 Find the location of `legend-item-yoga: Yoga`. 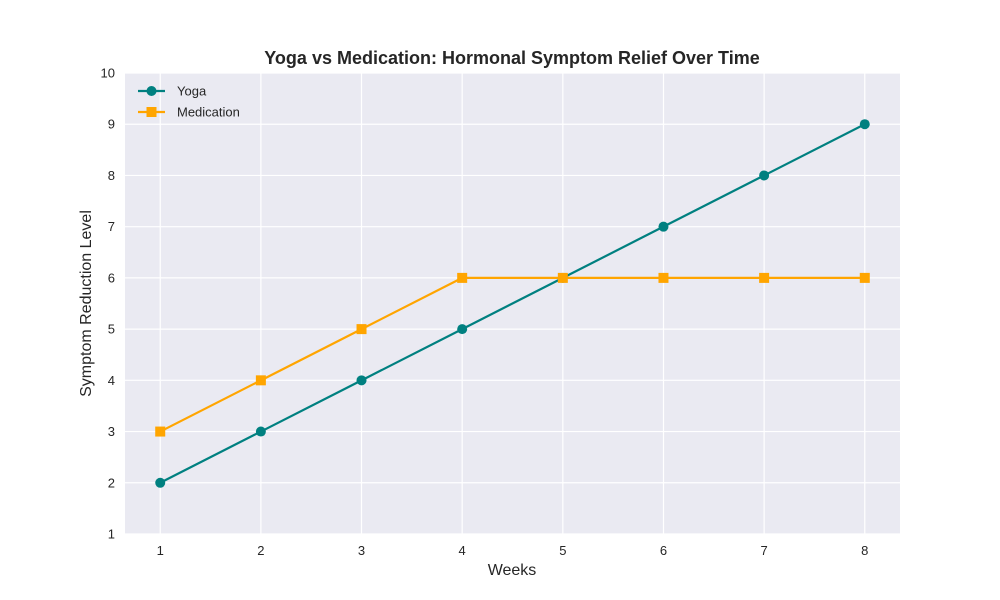

legend-item-yoga: Yoga is located at coordinates (172, 91).